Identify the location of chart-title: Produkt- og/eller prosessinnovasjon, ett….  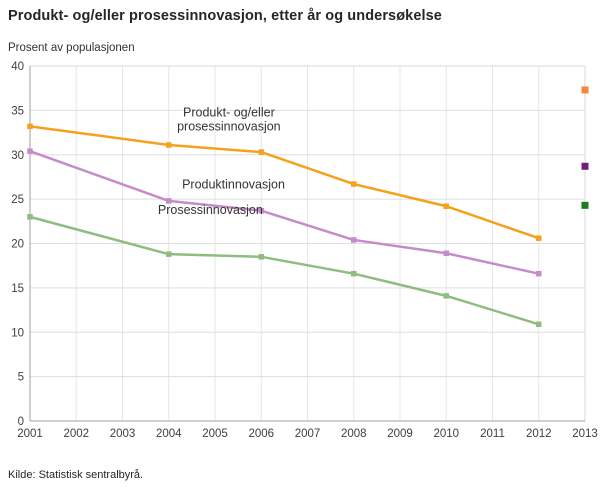
(225, 16).